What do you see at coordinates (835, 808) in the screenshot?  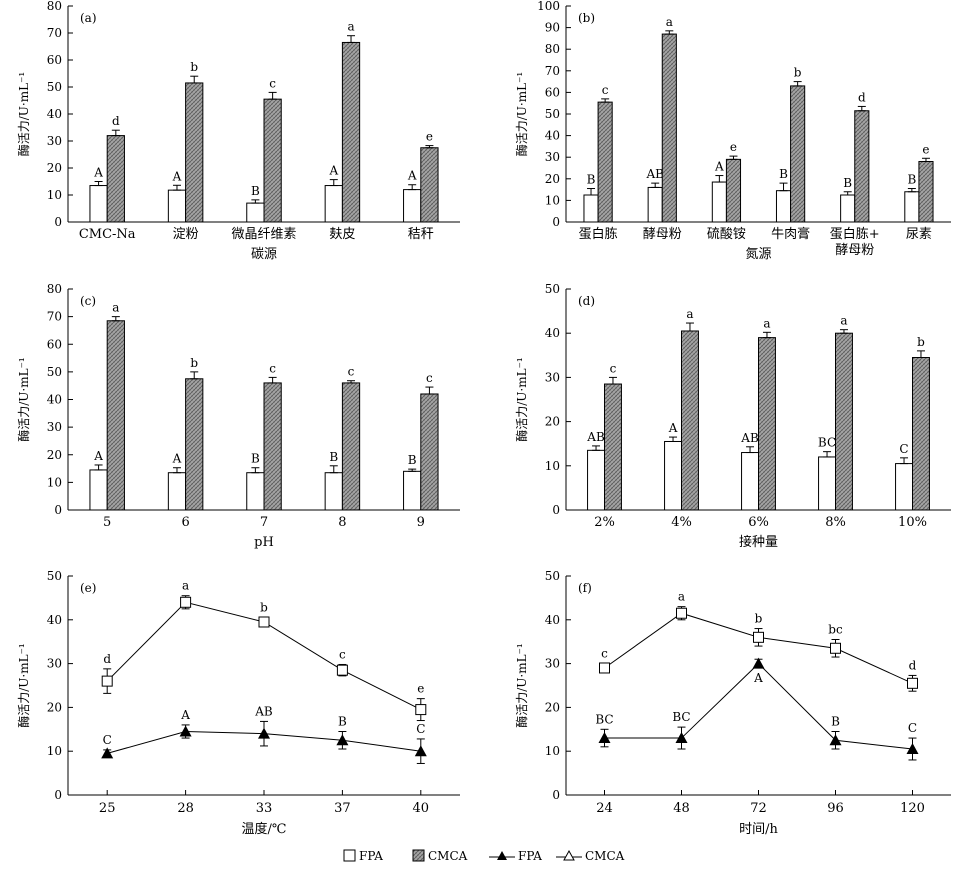 I see `x-tick-label: 96` at bounding box center [835, 808].